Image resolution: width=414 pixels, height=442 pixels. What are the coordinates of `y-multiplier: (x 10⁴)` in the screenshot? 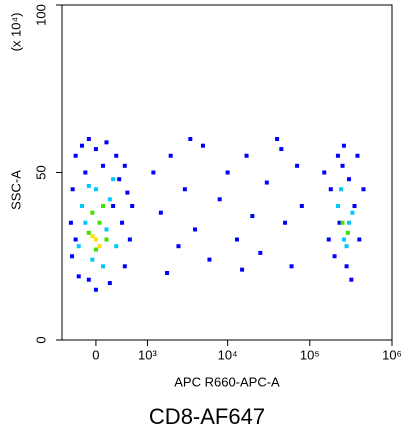 It's located at (15, 32).